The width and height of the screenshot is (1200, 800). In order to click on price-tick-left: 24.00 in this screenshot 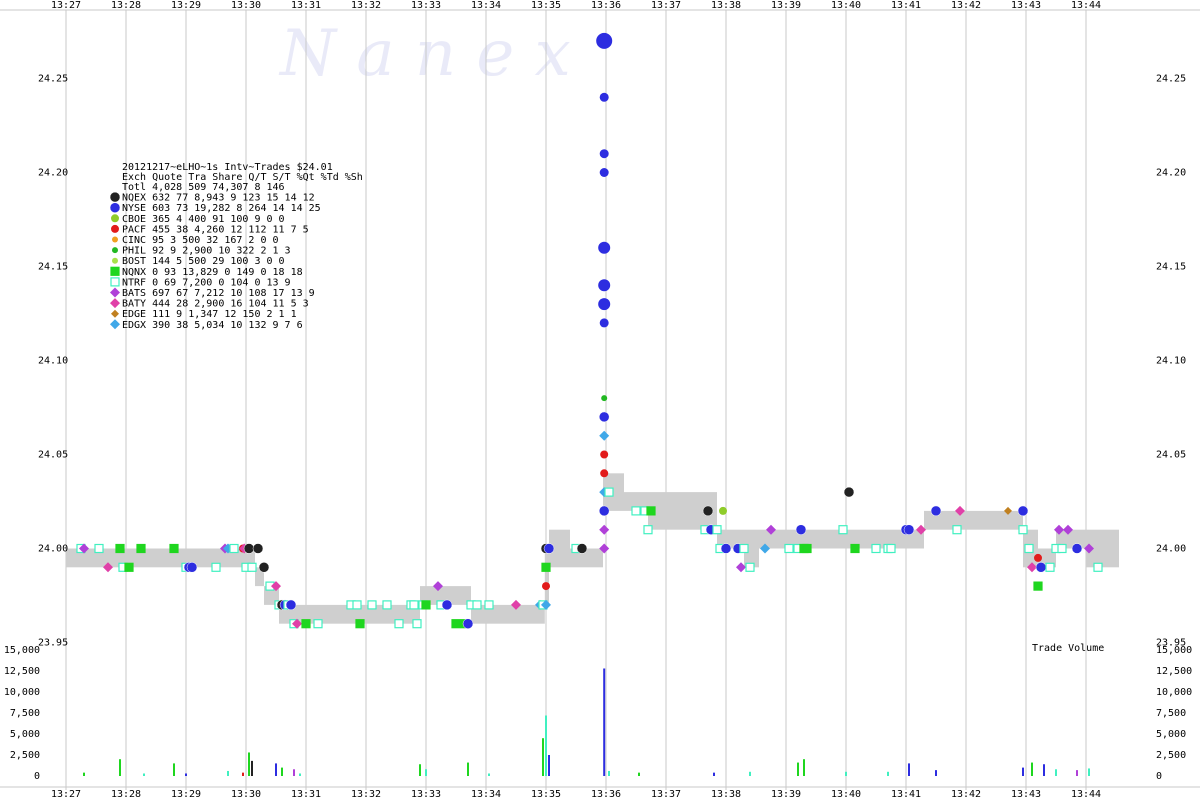, I will do `click(53, 549)`.